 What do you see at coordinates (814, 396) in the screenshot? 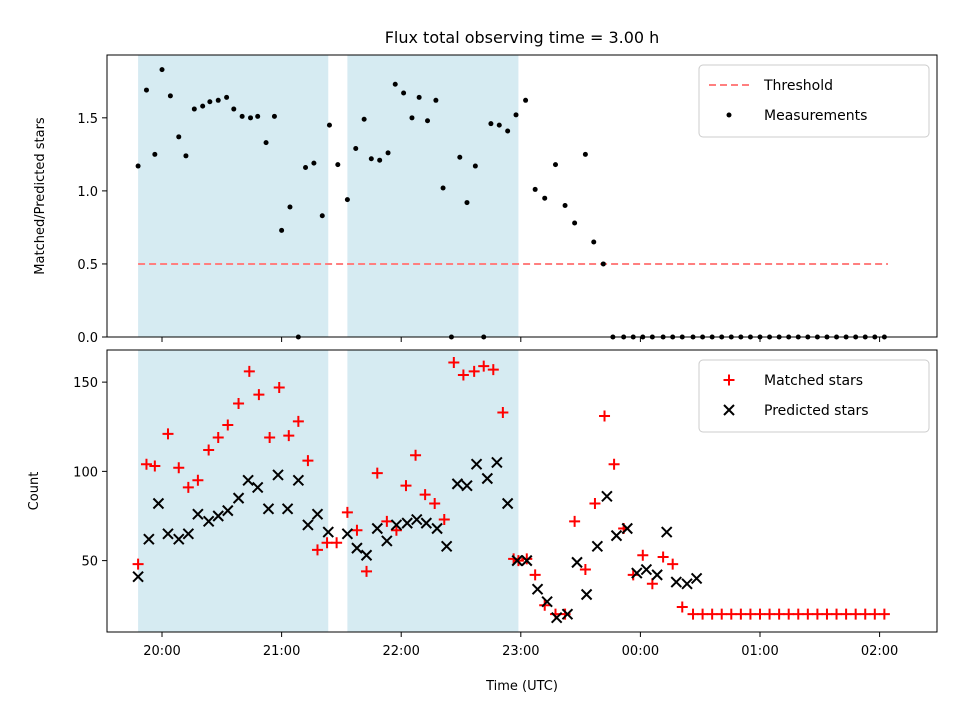
I see `legend-bottom: Matched stars Predicted stars` at bounding box center [814, 396].